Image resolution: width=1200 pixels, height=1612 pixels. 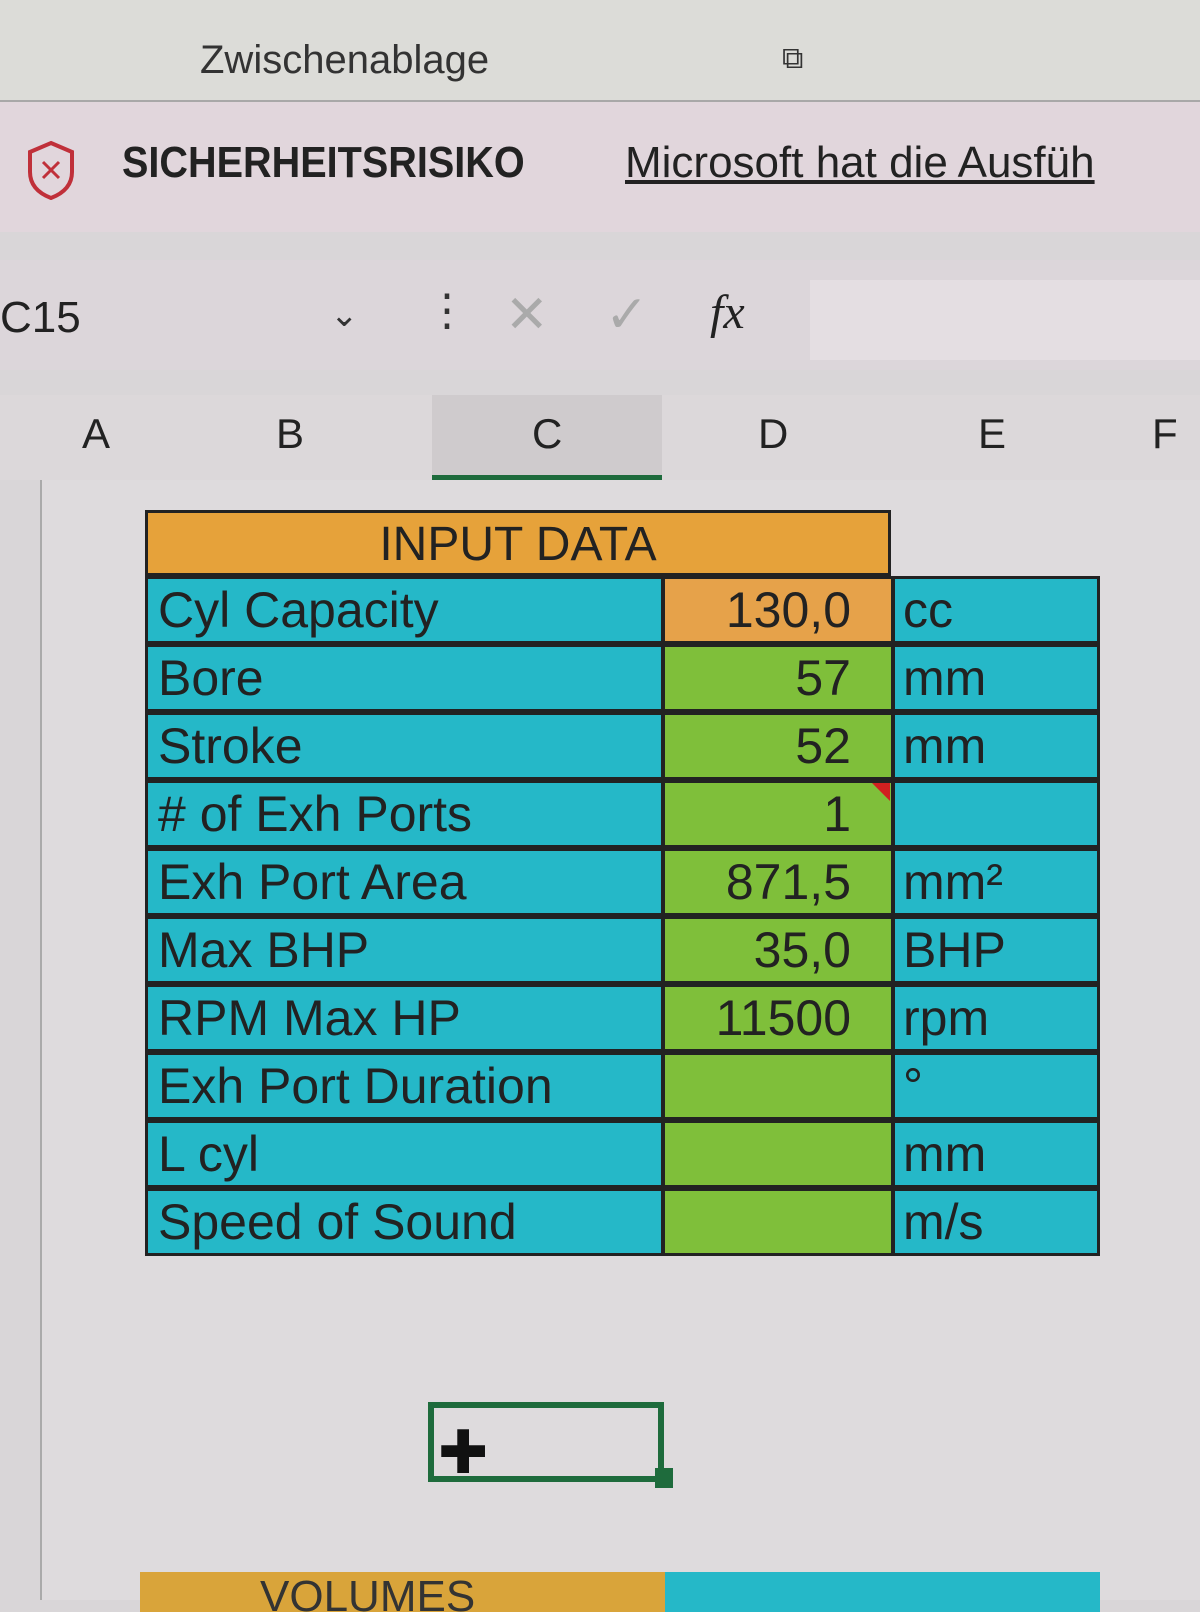 What do you see at coordinates (778, 882) in the screenshot?
I see `cell-value: 871,5` at bounding box center [778, 882].